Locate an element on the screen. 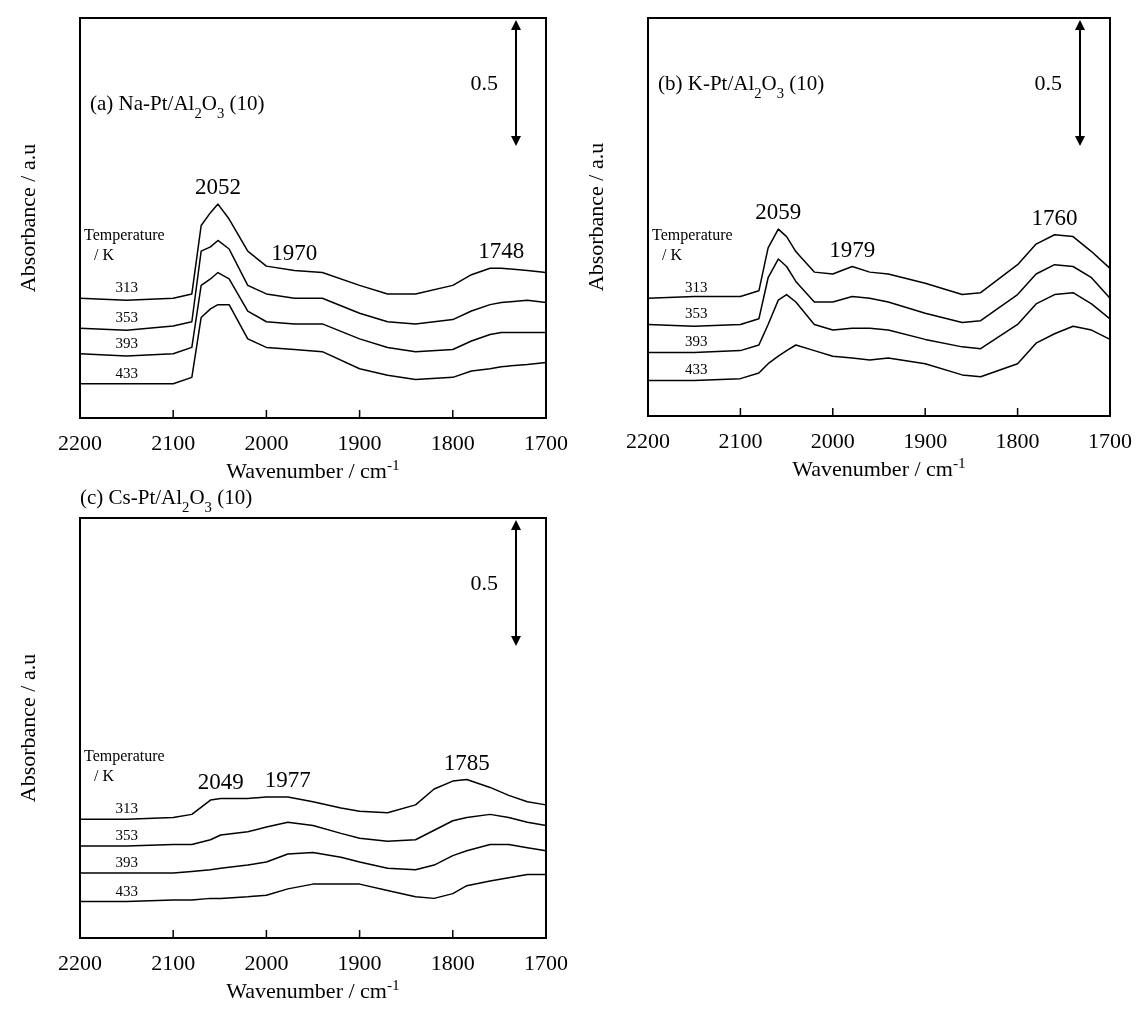 The height and width of the screenshot is (1028, 1148). annotation: 1760 is located at coordinates (1054, 217).